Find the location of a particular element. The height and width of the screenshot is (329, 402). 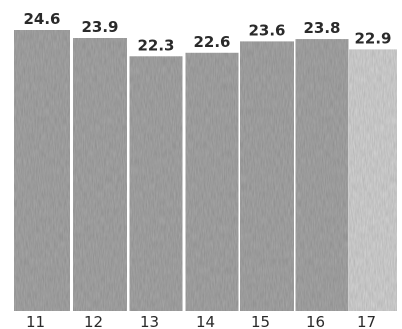

x-tick-label-14: 14 is located at coordinates (205, 321).